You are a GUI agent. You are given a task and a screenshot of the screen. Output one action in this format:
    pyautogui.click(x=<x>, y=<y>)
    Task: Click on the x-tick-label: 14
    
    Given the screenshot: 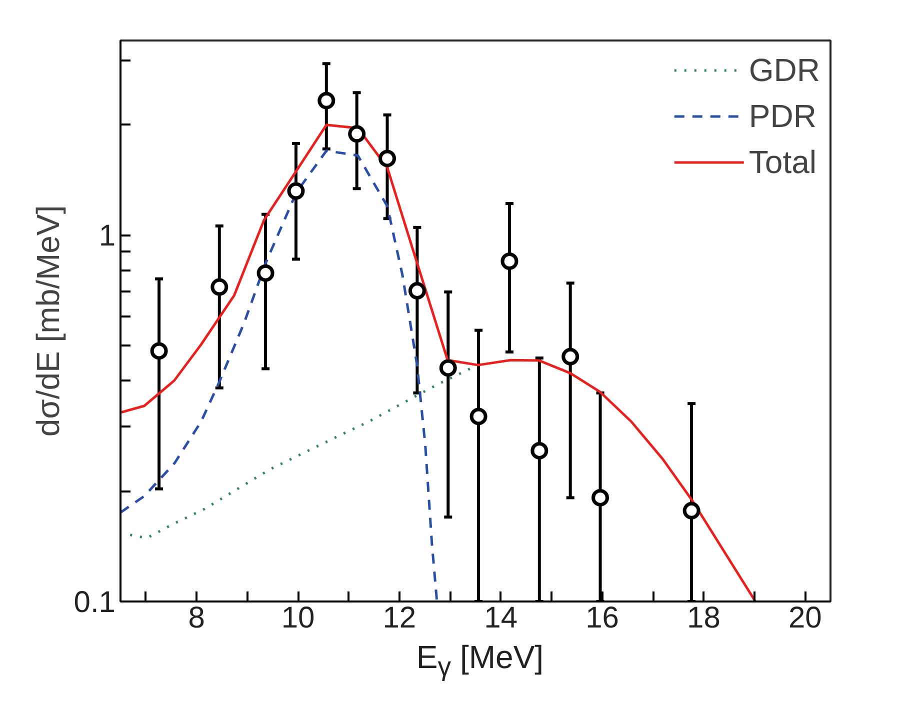 What is the action you would take?
    pyautogui.click(x=501, y=618)
    